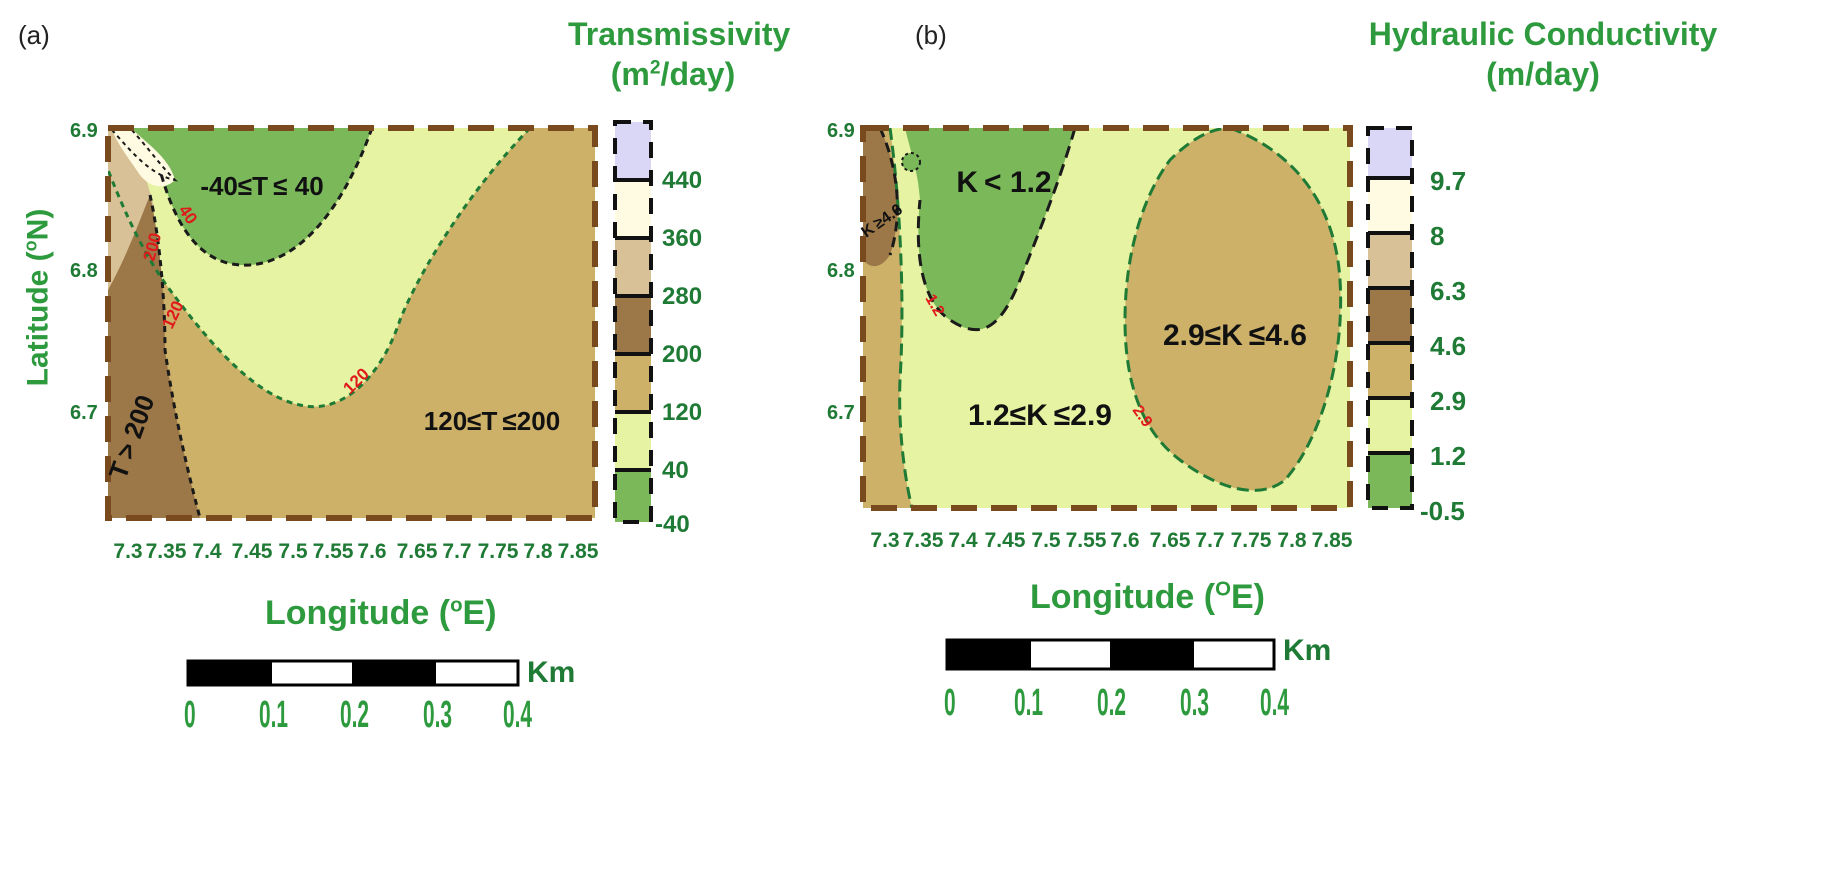  I want to click on colorbar-title-line1: Hydraulic Conductivity, so click(1543, 34).